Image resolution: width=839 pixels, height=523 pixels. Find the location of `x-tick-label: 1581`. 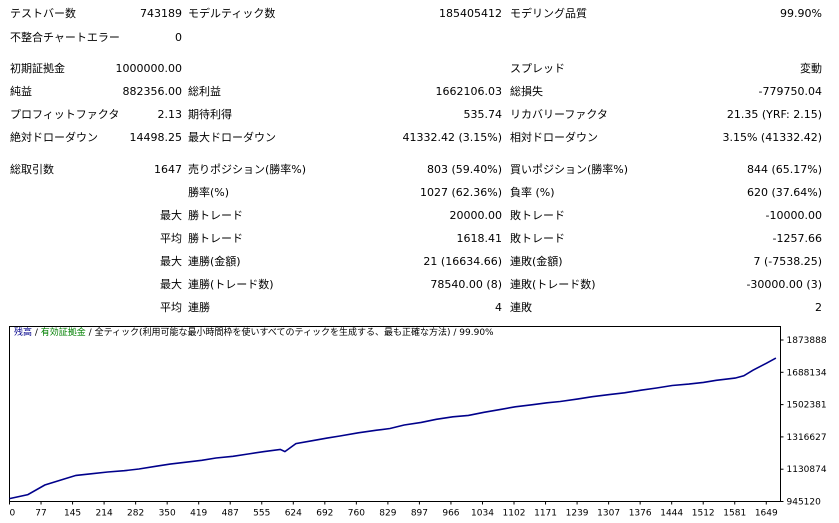

x-tick-label: 1581 is located at coordinates (734, 514).